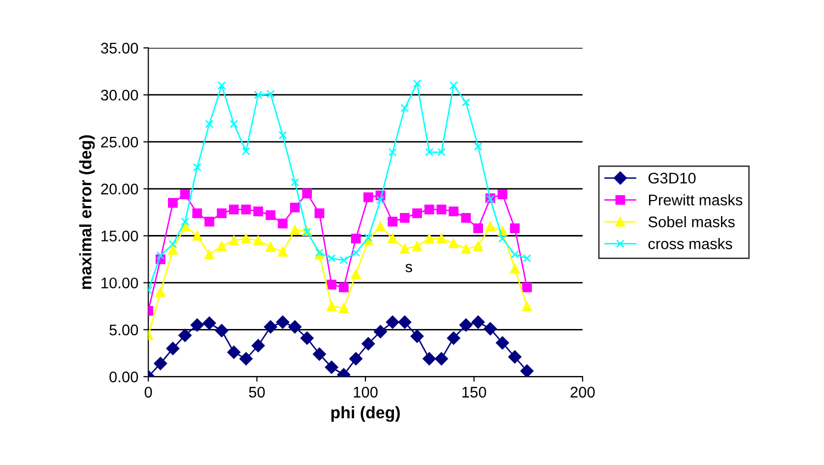  What do you see at coordinates (691, 222) in the screenshot?
I see `legend-label: Sobel masks` at bounding box center [691, 222].